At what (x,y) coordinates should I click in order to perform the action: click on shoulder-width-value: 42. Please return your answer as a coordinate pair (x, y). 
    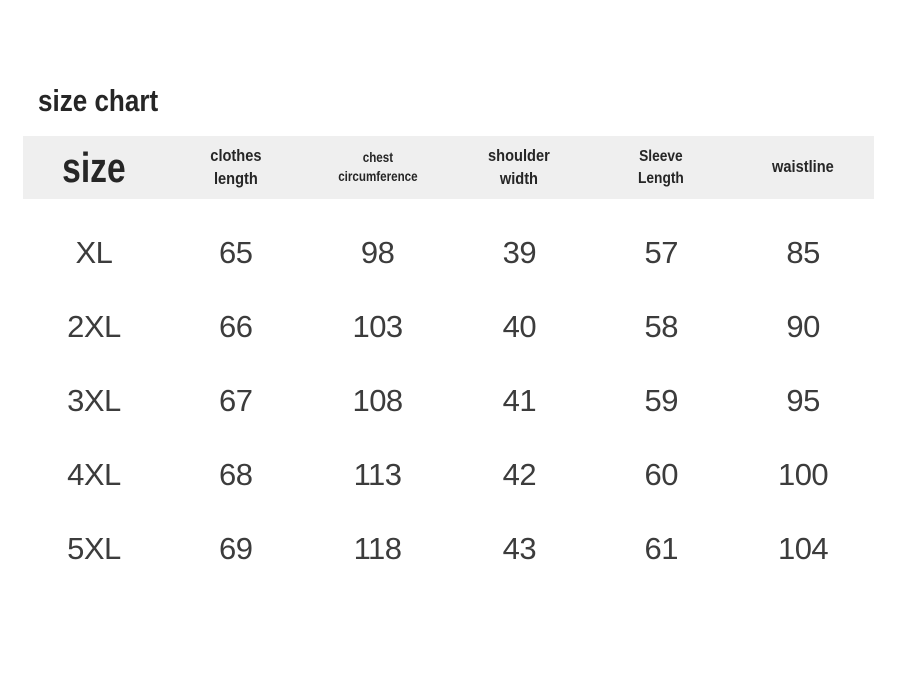
    Looking at the image, I should click on (519, 474).